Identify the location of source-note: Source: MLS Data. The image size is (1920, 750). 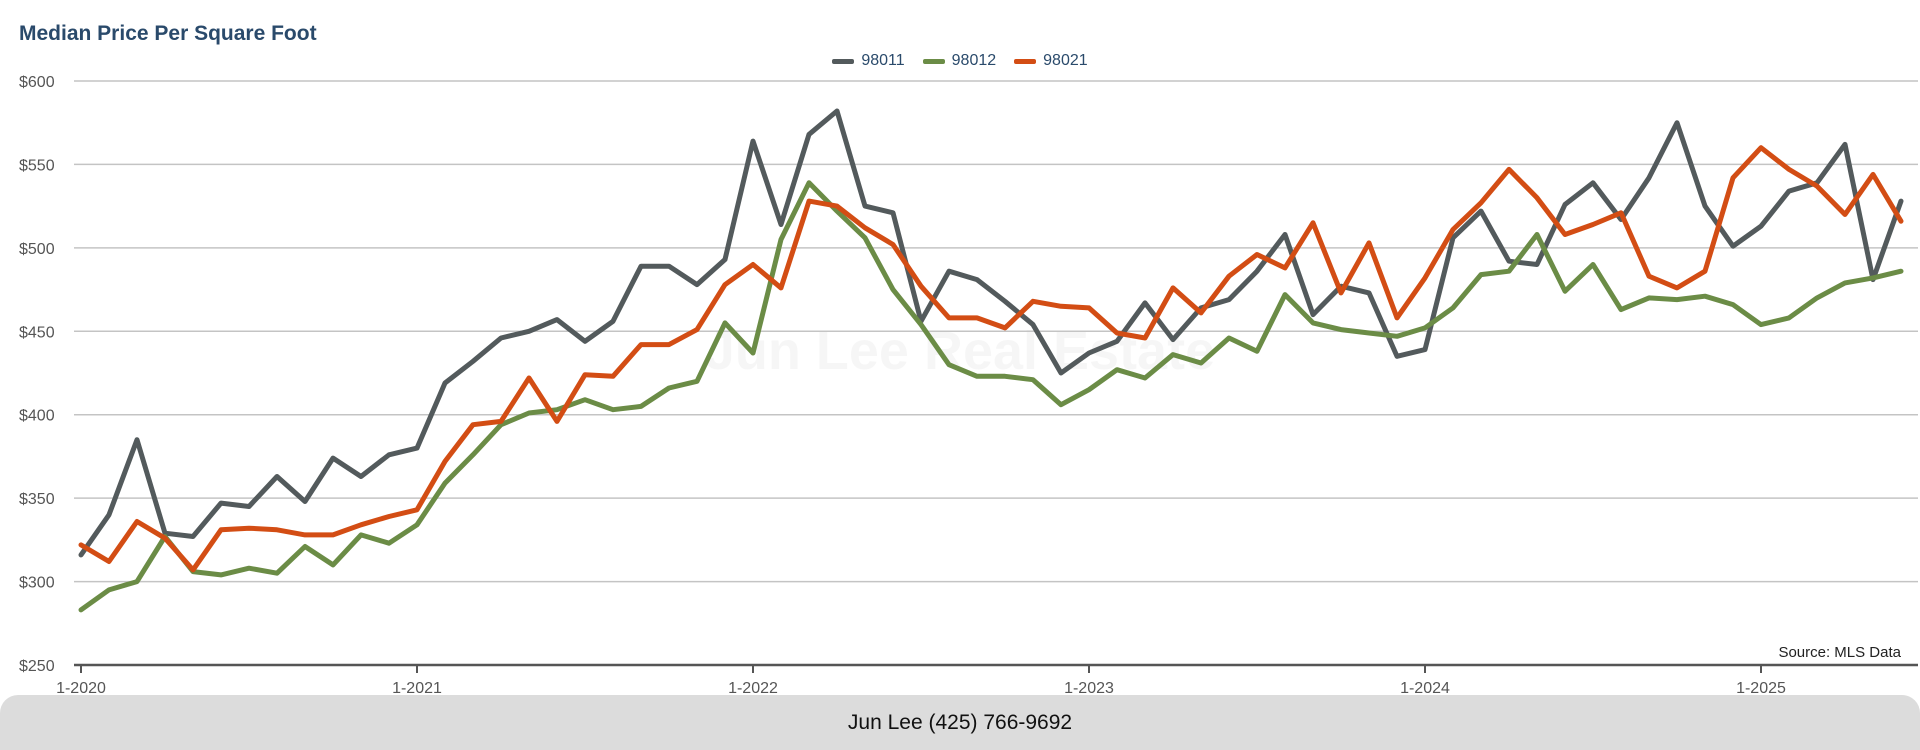
(1839, 652).